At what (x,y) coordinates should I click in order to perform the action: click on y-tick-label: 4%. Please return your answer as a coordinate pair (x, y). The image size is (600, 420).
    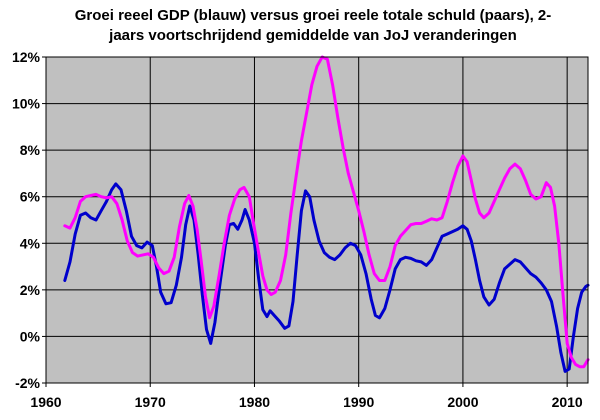
    Looking at the image, I should click on (30, 243).